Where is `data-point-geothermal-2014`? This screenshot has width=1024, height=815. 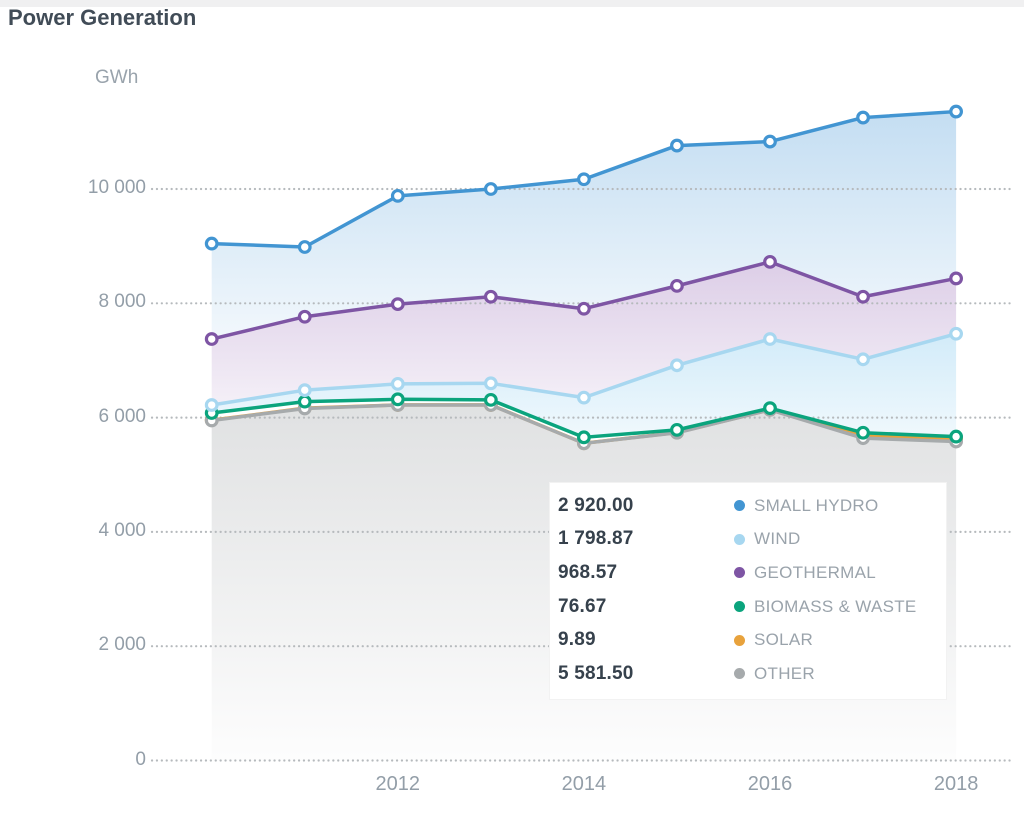 data-point-geothermal-2014 is located at coordinates (584, 308).